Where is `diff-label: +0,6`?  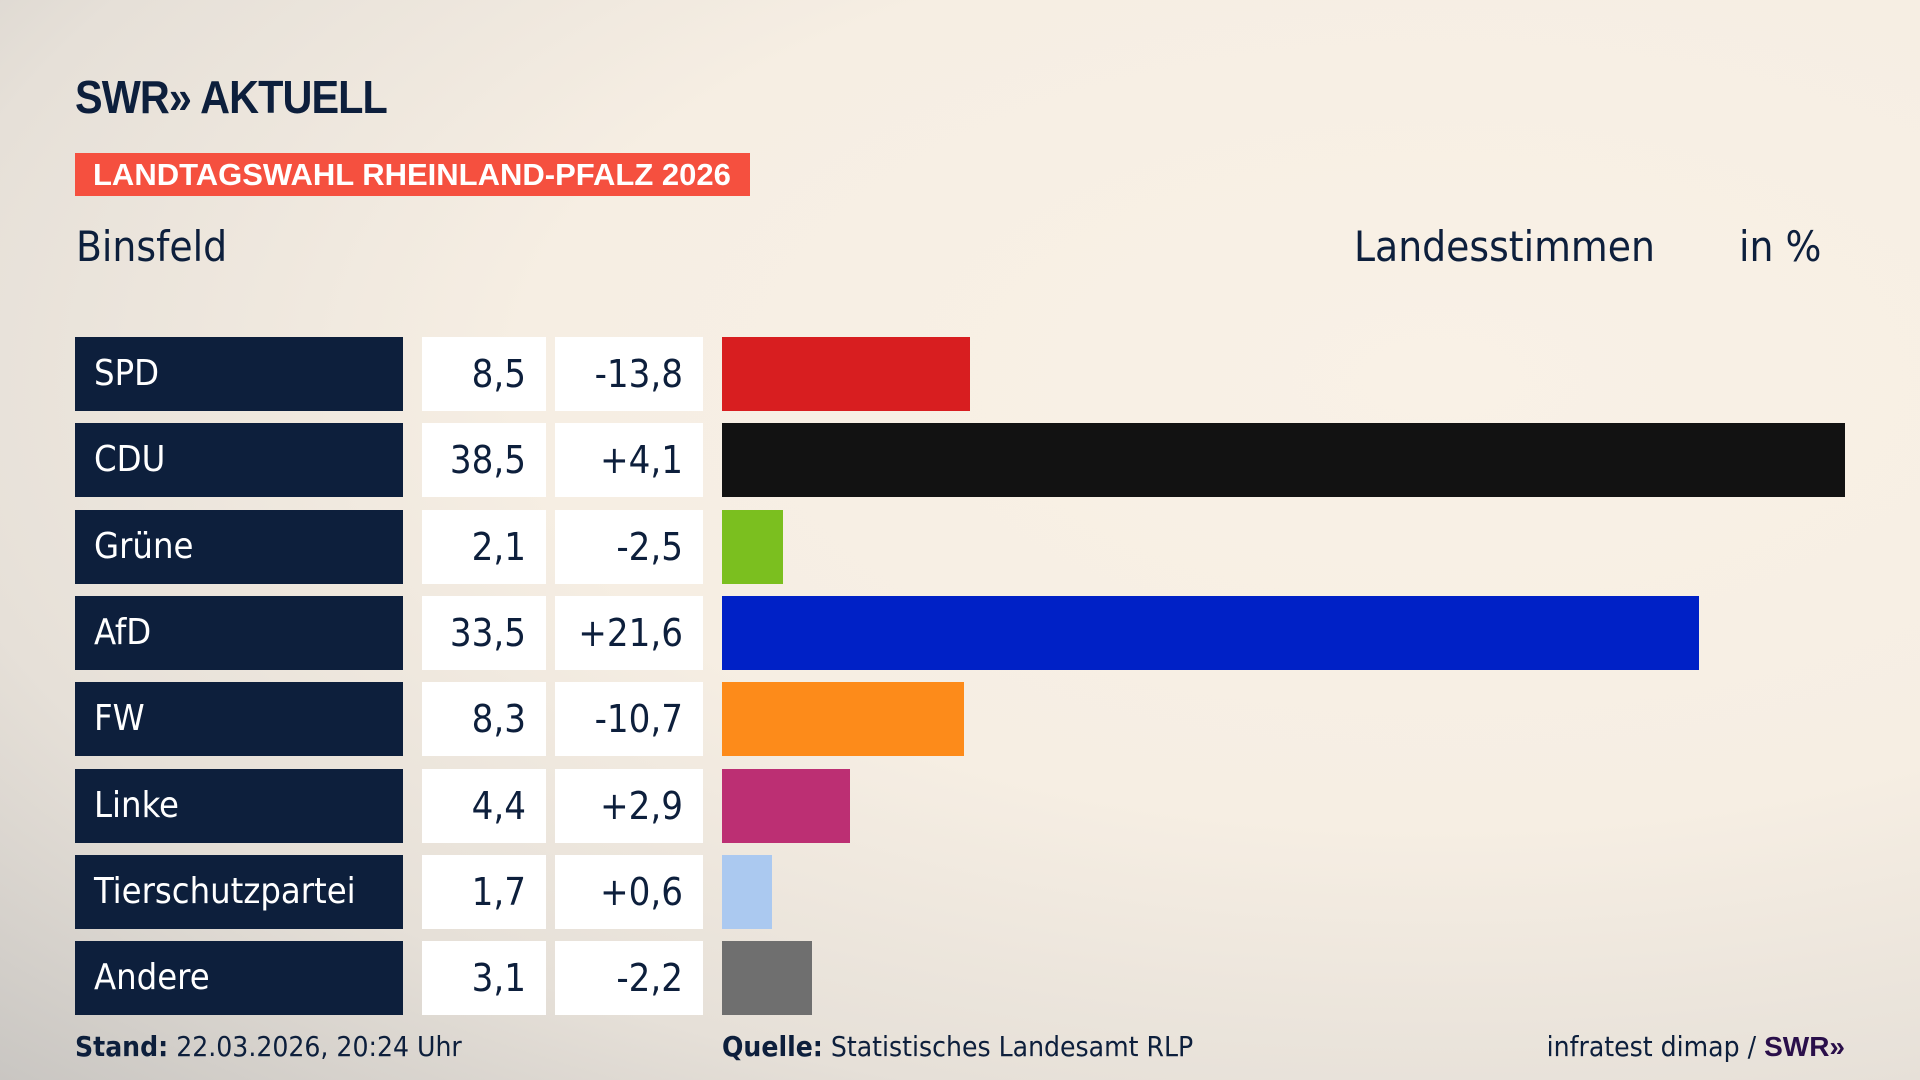 diff-label: +0,6 is located at coordinates (629, 891).